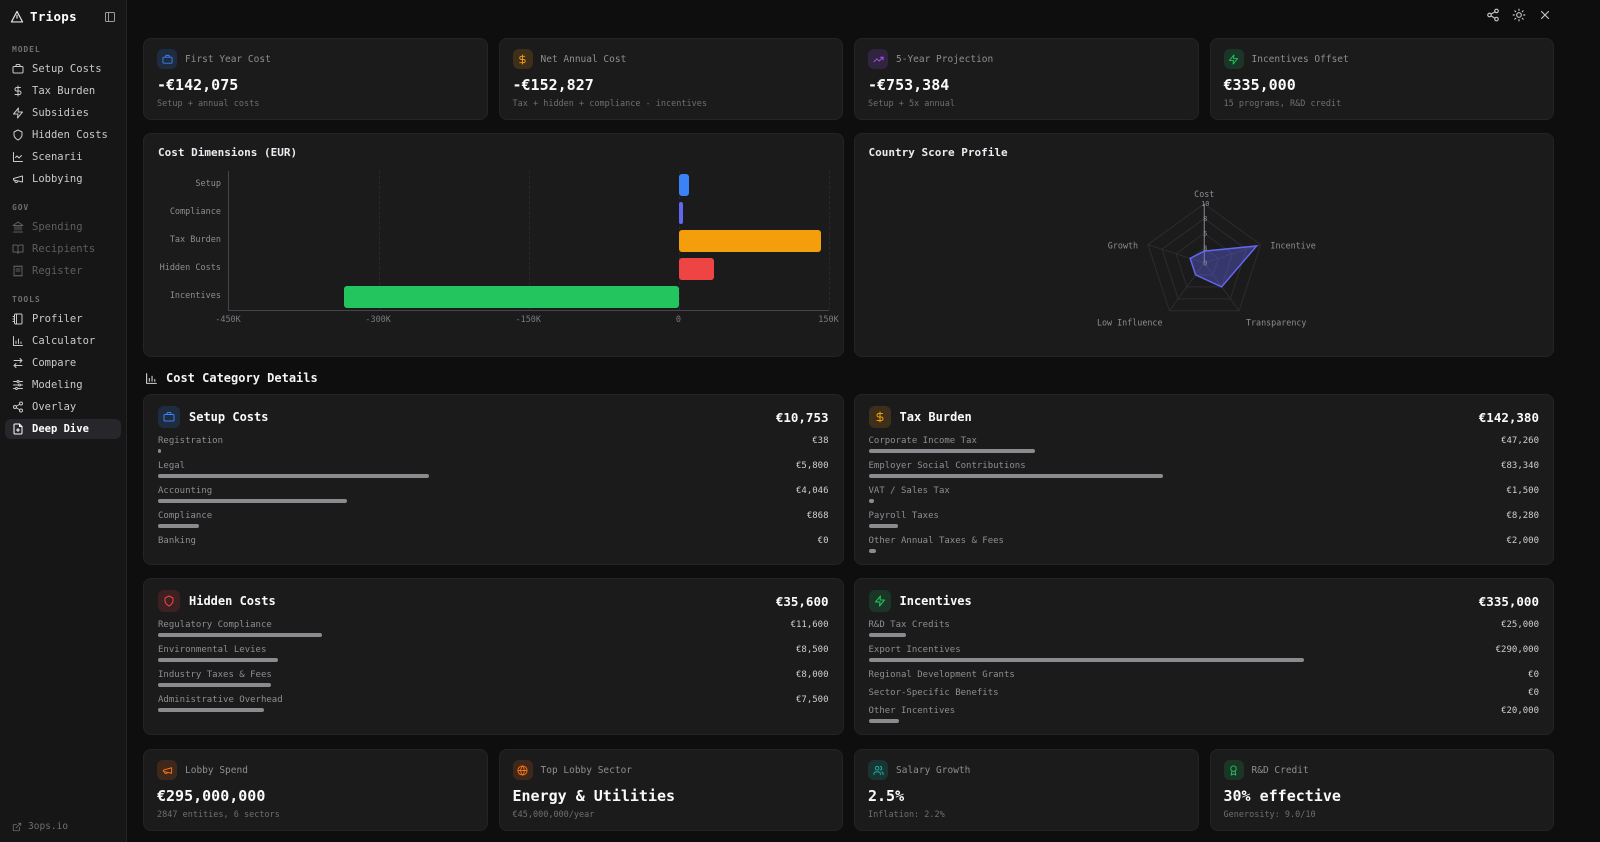 This screenshot has width=1600, height=842. What do you see at coordinates (586, 770) in the screenshot?
I see `stat-label: Top Lobby Sector` at bounding box center [586, 770].